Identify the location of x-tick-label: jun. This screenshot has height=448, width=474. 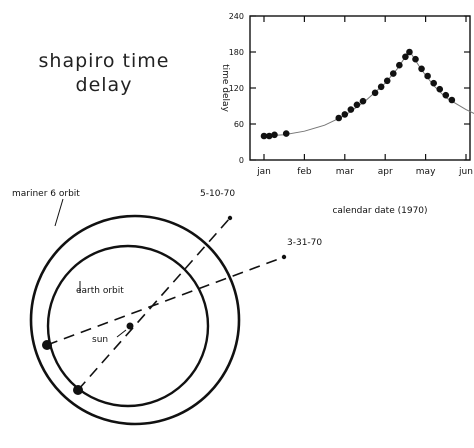
(465, 172).